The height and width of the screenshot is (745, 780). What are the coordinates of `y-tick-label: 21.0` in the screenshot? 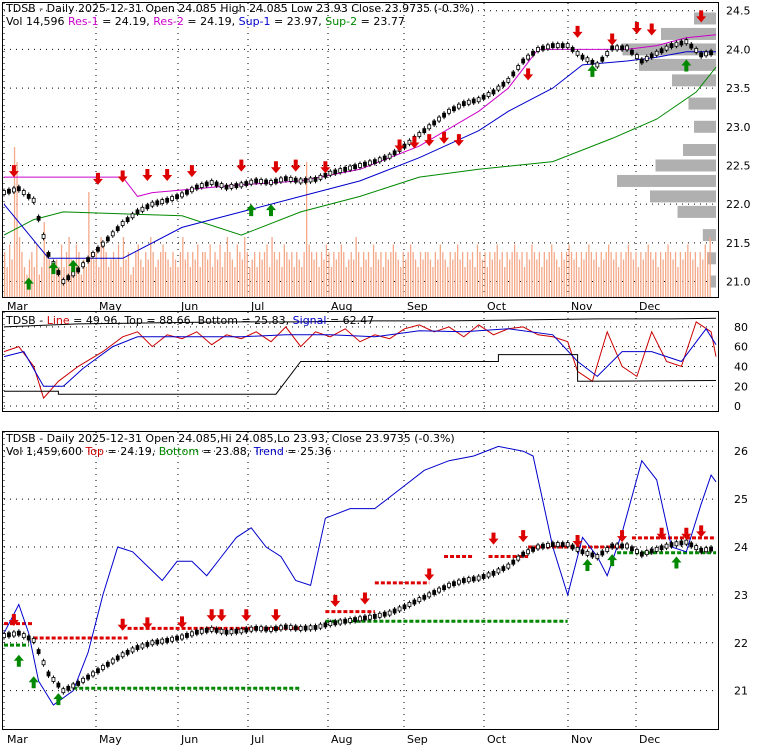 It's located at (738, 282).